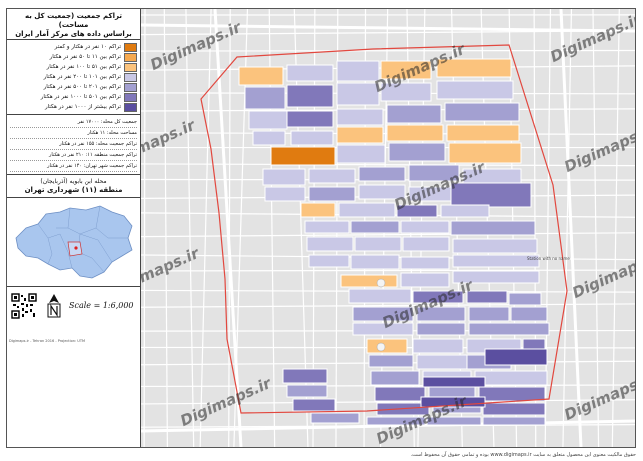 This screenshot has width=643, height=461. I want to click on district-name: منطقه (۱۱) شهرداری تهران, so click(73, 190).